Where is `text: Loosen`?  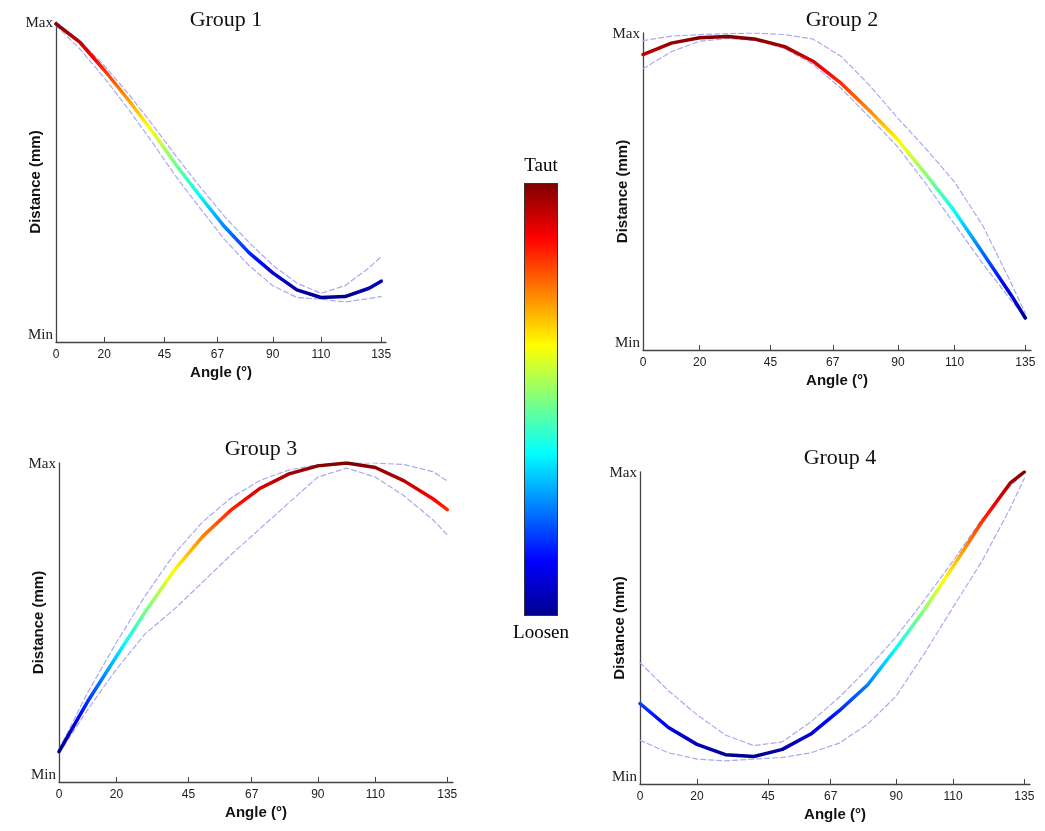
text: Loosen is located at coordinates (541, 632).